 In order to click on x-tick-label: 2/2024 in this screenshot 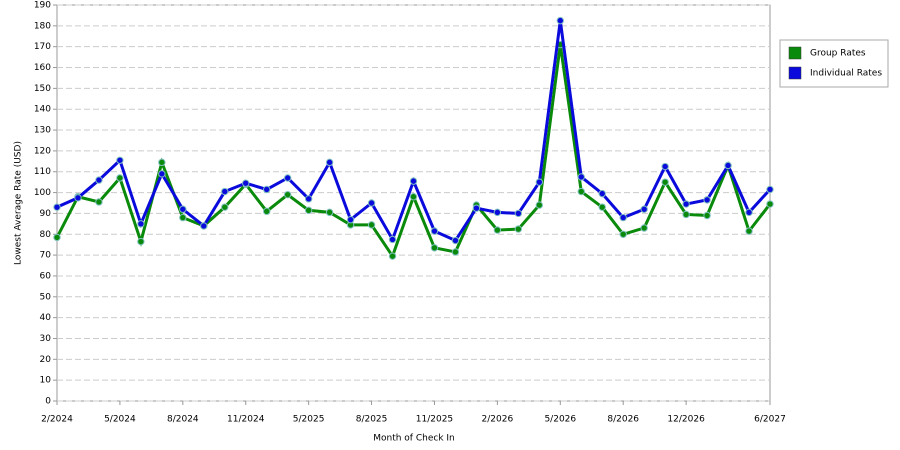, I will do `click(57, 420)`.